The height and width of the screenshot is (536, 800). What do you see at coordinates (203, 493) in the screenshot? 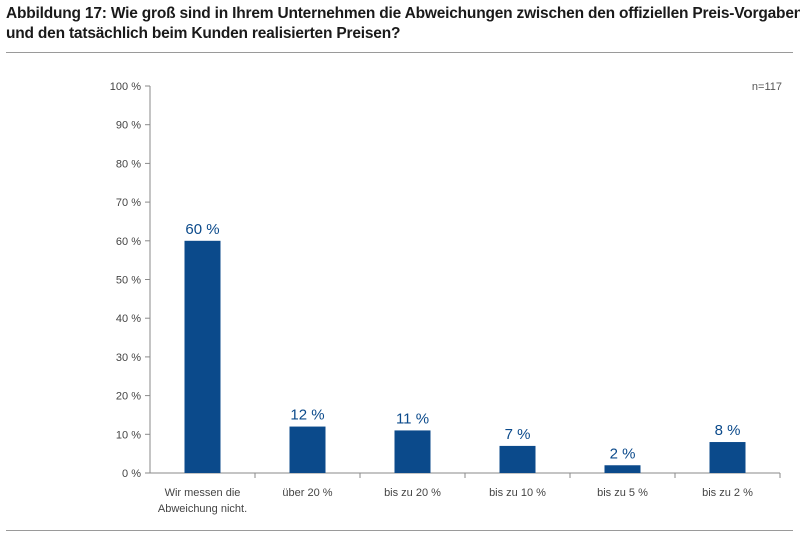
I see `x-tick-label-line: Wir messen die` at bounding box center [203, 493].